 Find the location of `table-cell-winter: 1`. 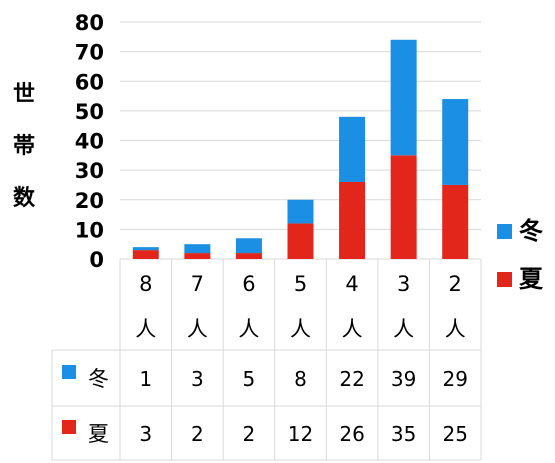

table-cell-winter: 1 is located at coordinates (145, 379).